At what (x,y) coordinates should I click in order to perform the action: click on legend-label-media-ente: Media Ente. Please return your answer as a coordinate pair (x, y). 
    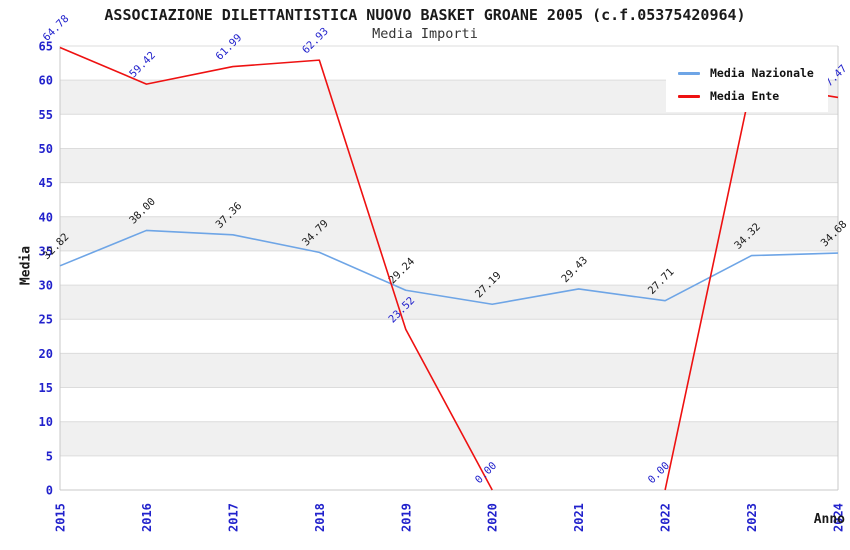
    Looking at the image, I should click on (745, 96).